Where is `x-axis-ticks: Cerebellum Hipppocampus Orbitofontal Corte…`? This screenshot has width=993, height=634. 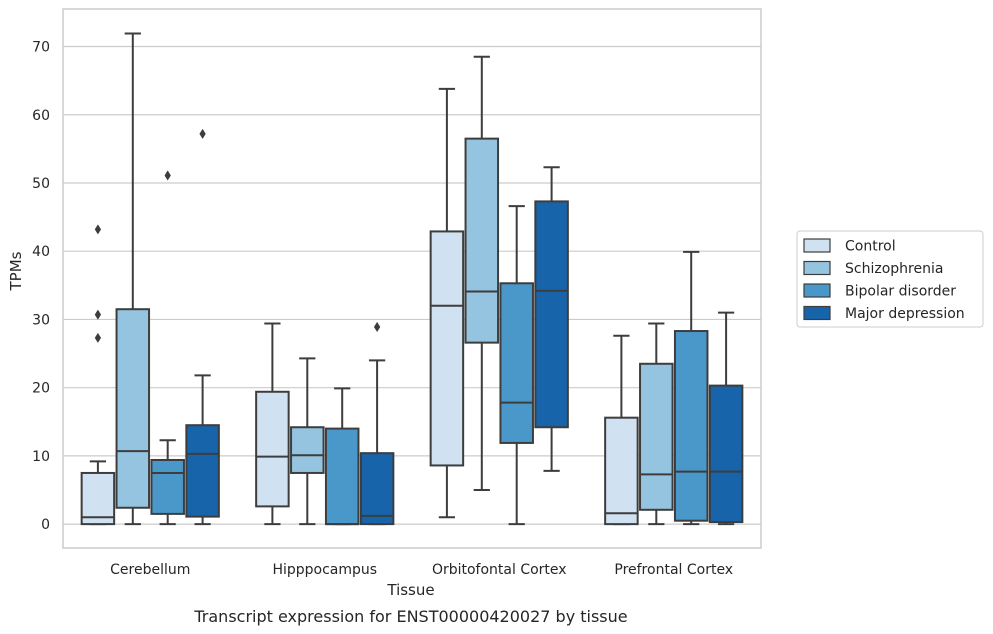
x-axis-ticks: Cerebellum Hipppocampus Orbitofontal Corte… is located at coordinates (421, 570).